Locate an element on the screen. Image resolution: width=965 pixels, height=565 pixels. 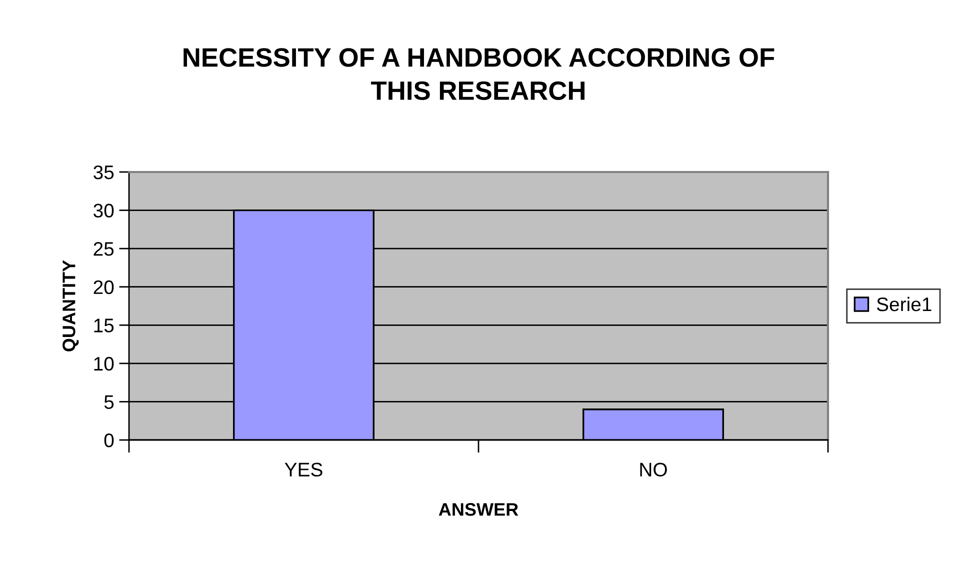
chart-title: NECESSITY OF A HANDBOOK ACCORDING OF THIS RESEARCH is located at coordinates (479, 74).